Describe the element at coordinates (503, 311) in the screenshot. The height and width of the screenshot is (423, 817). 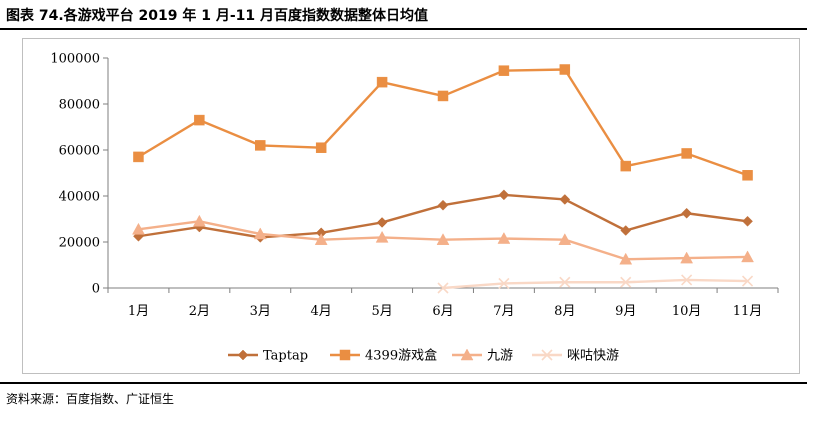
I see `x-tick-label: 7月` at that location.